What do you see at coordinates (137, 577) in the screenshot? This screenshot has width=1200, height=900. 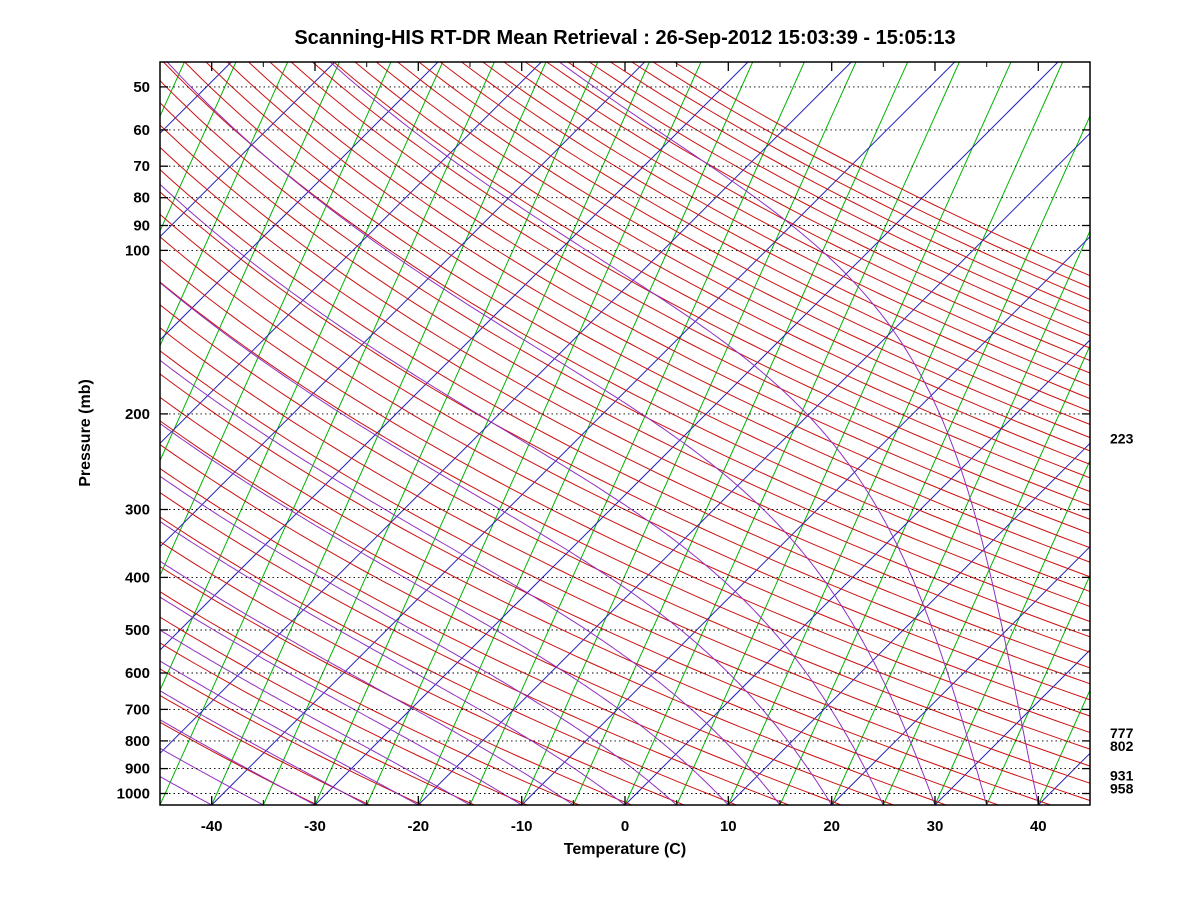 I see `y-tick-label: 400` at bounding box center [137, 577].